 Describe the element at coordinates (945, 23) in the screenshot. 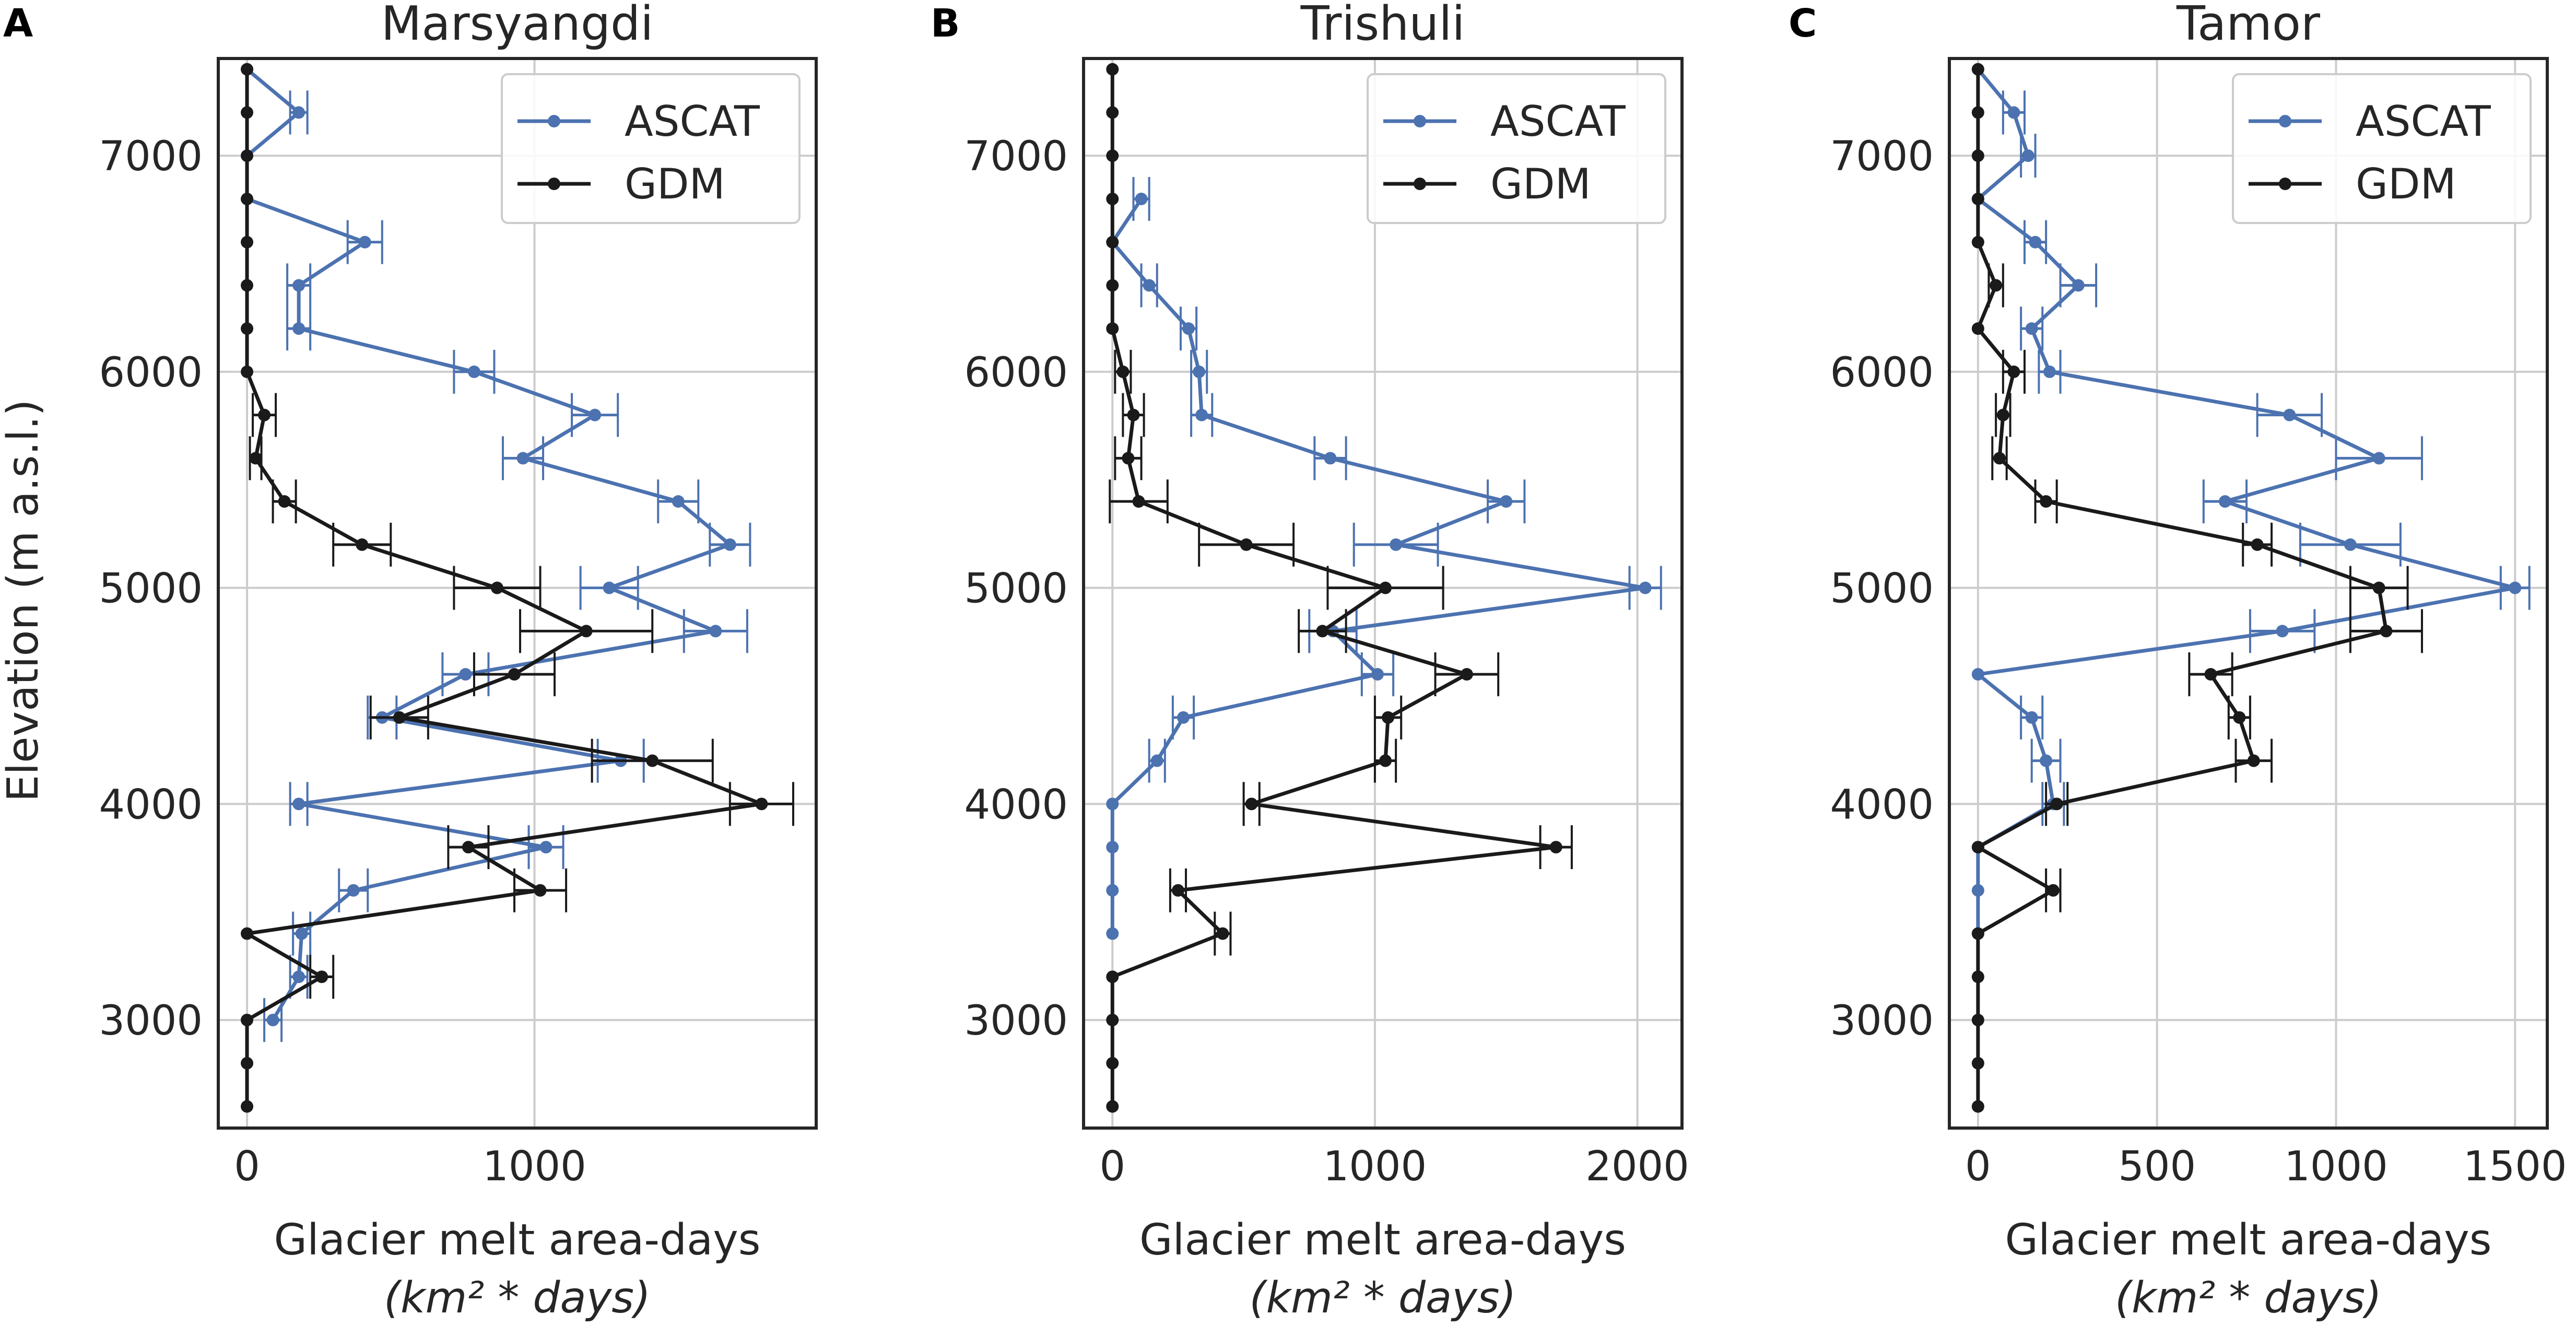

I see `panel-letter: B` at that location.